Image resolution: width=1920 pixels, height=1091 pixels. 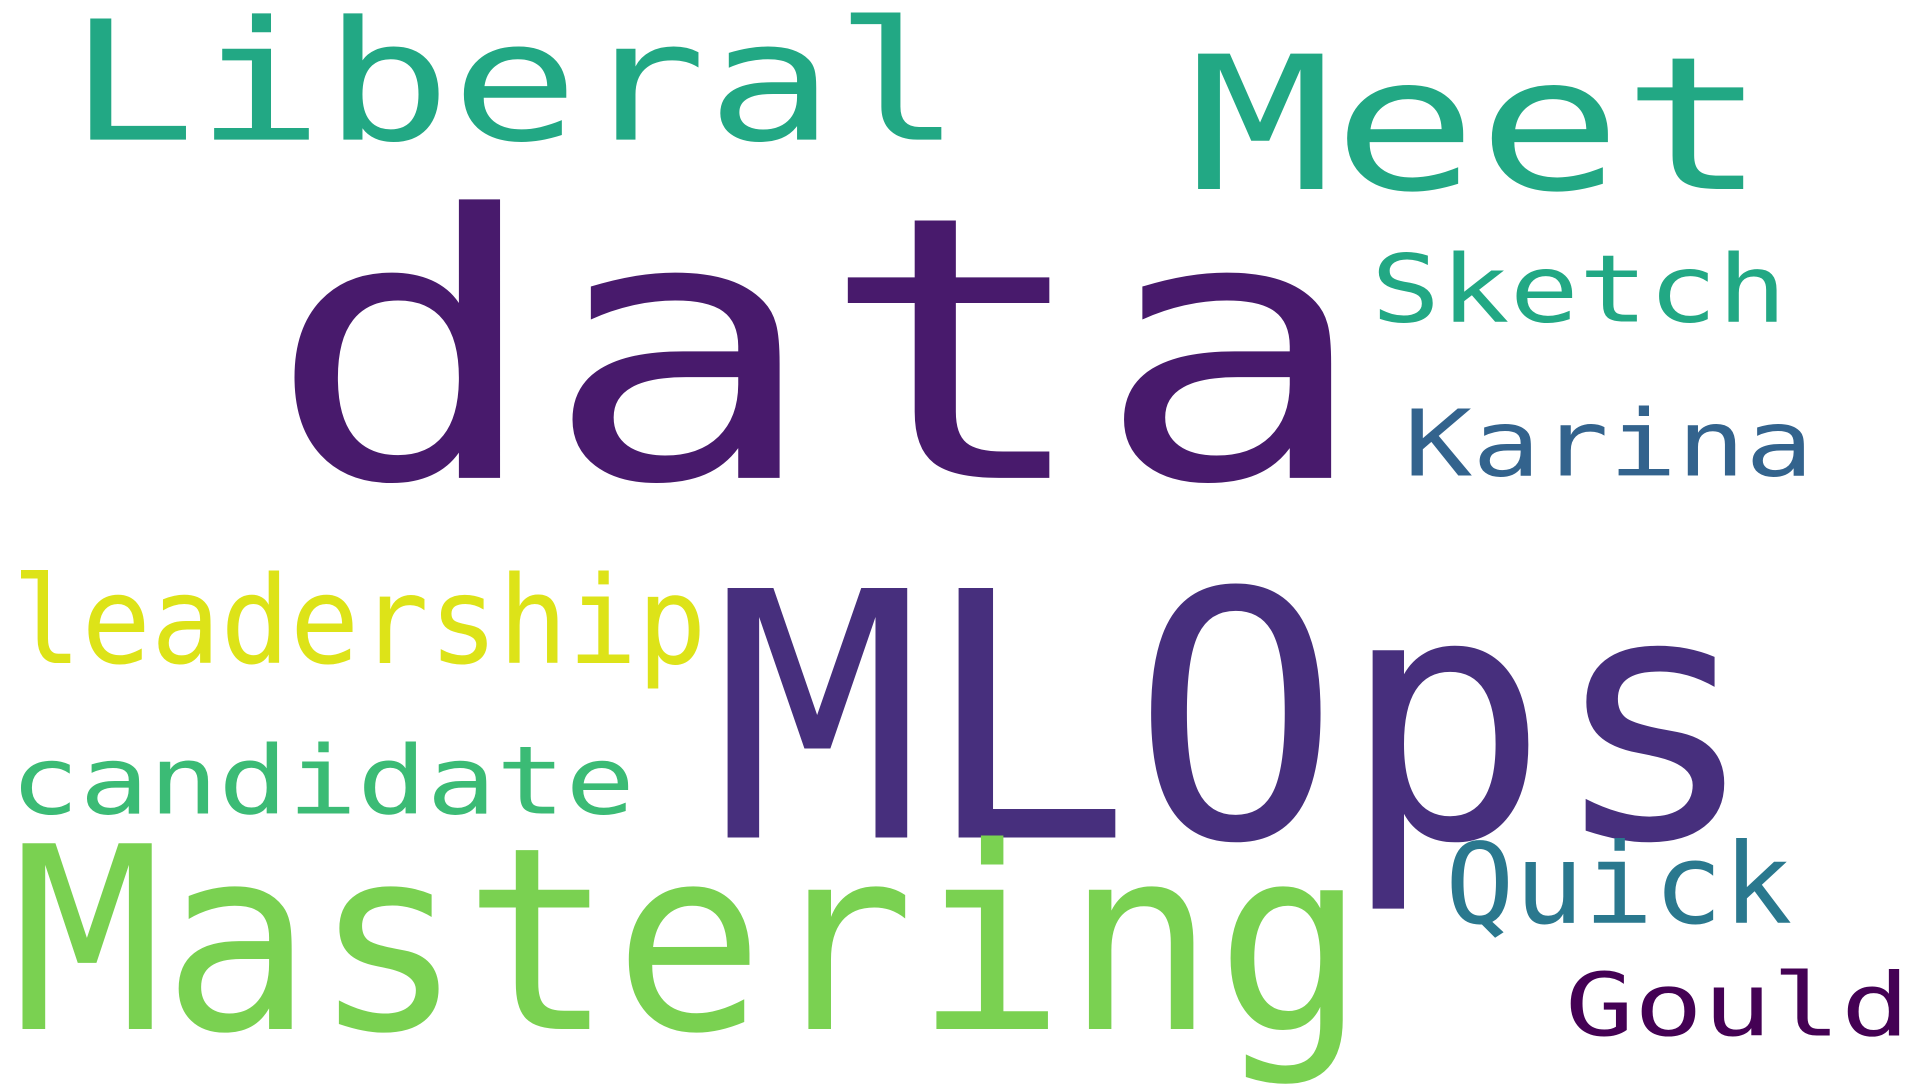 I want to click on word-candidate: candidate, so click(x=322, y=781).